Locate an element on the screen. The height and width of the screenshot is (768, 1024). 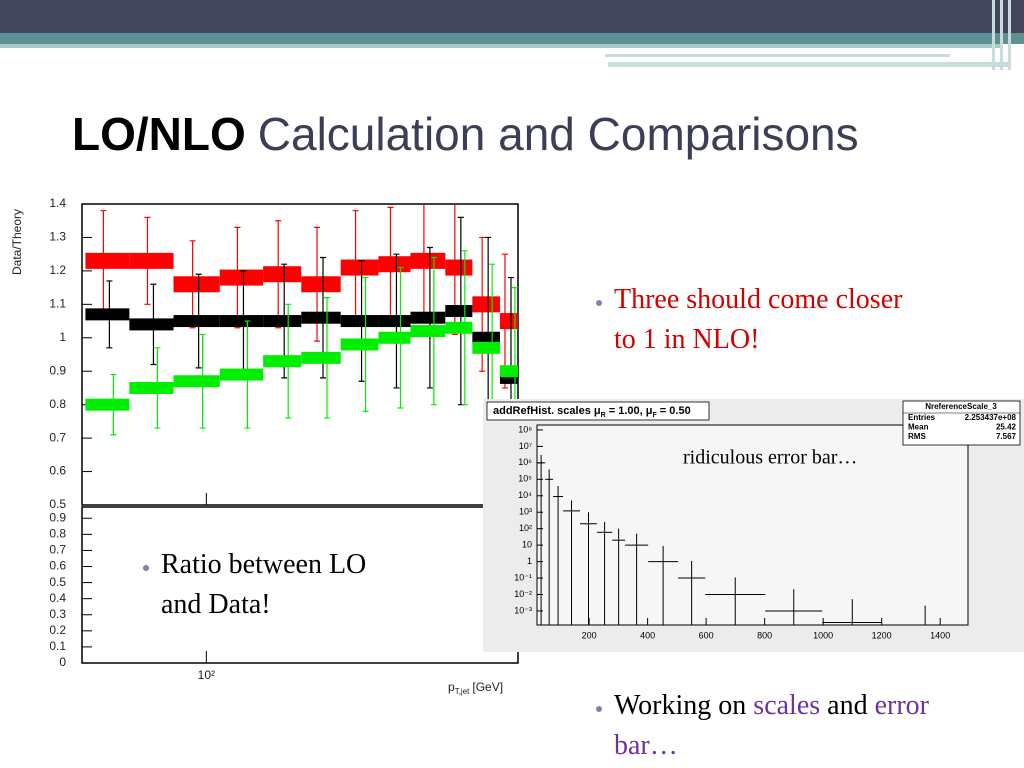
stats-label: Mean is located at coordinates (918, 427).